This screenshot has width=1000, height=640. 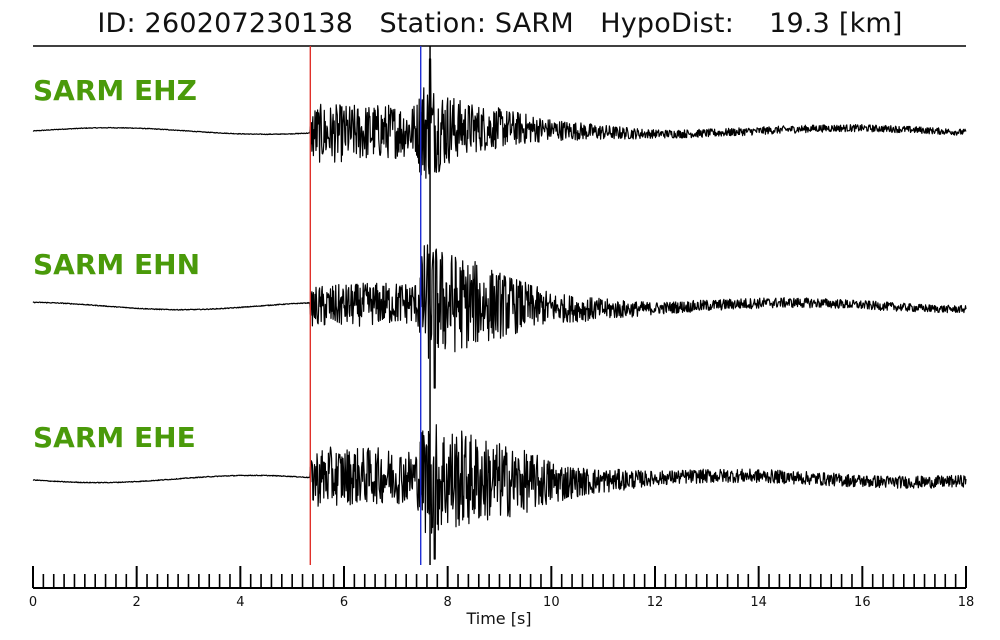 I want to click on x-tick-label: 2, so click(x=137, y=602).